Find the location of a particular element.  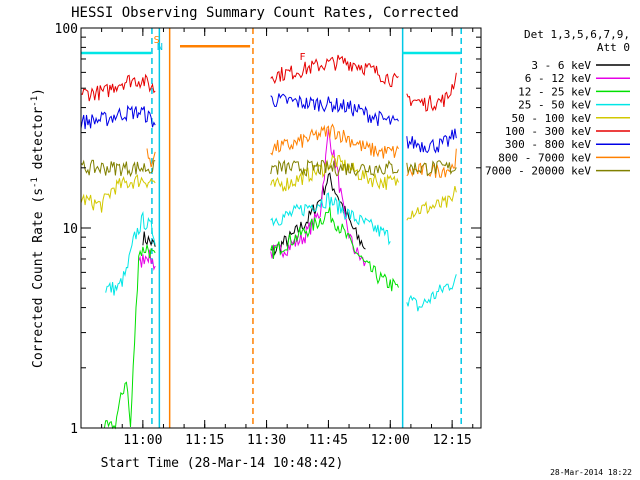

y-tick-label: 10 is located at coordinates (70, 229).